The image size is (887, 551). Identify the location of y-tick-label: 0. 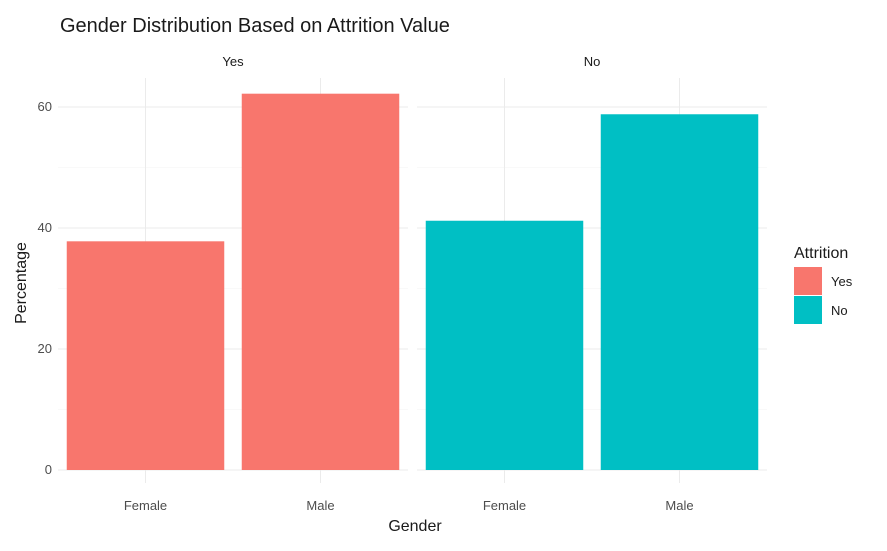
(48, 469).